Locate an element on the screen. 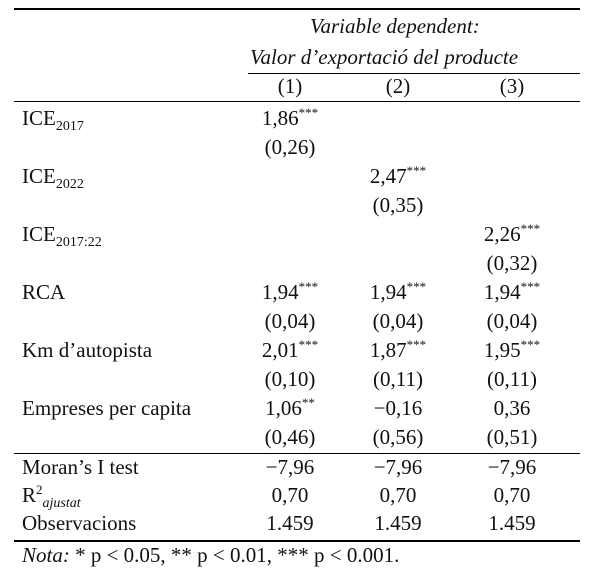 The height and width of the screenshot is (574, 593). stat-label: R2ajustat is located at coordinates (51, 496).